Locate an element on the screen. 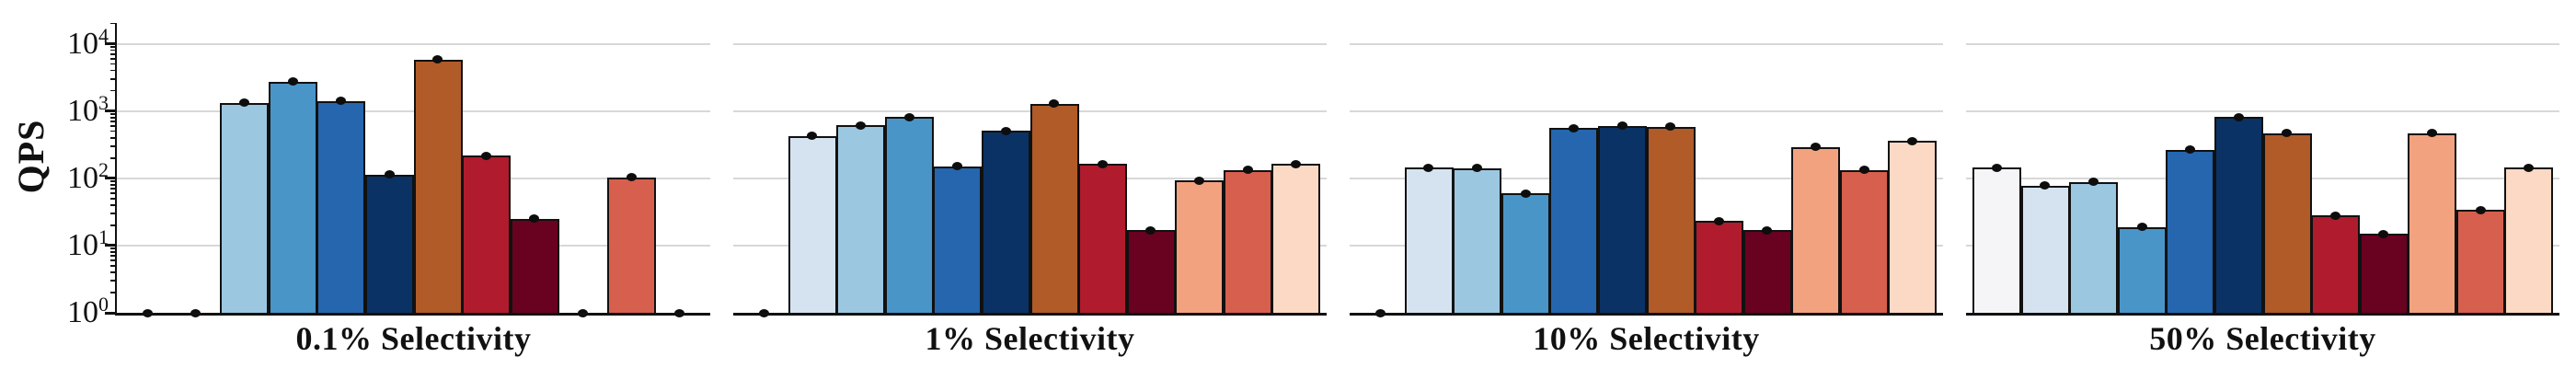  x-axis-label: 1% Selectivity is located at coordinates (1030, 338).